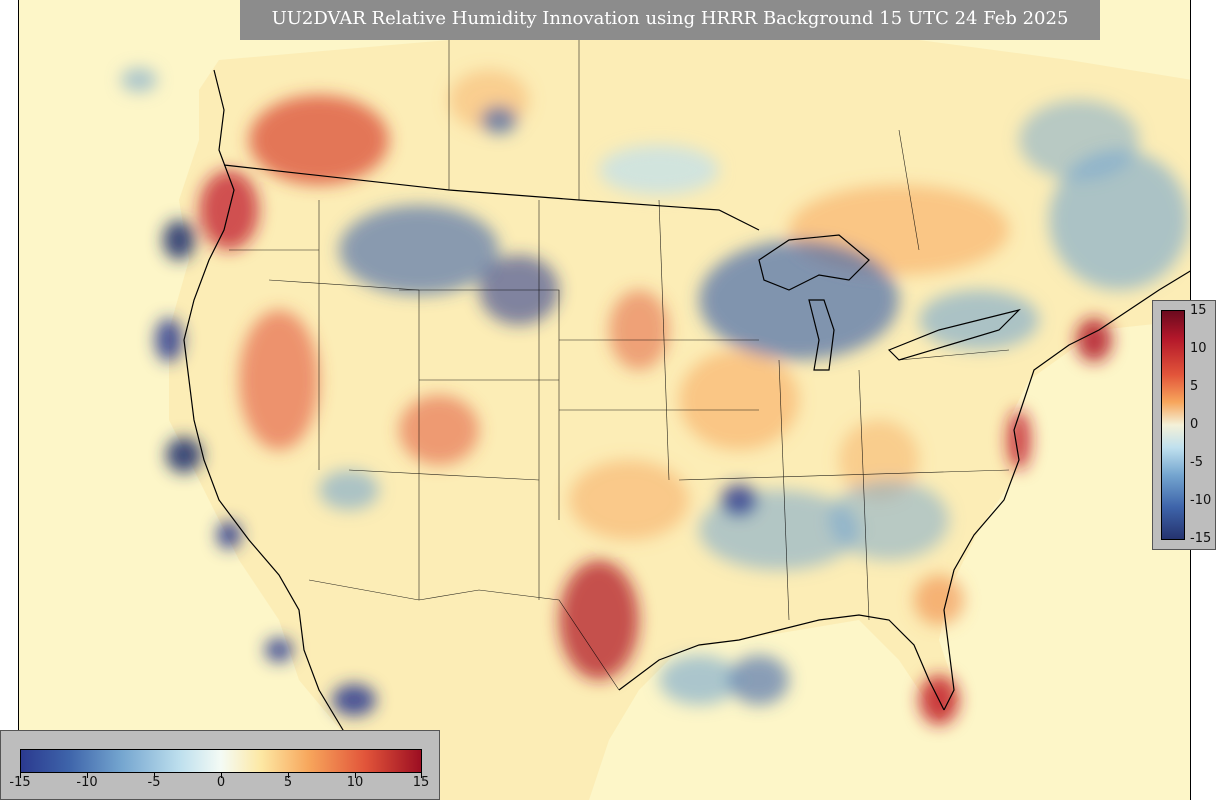  Describe the element at coordinates (814, 262) in the screenshot. I see `great-lakes` at that location.